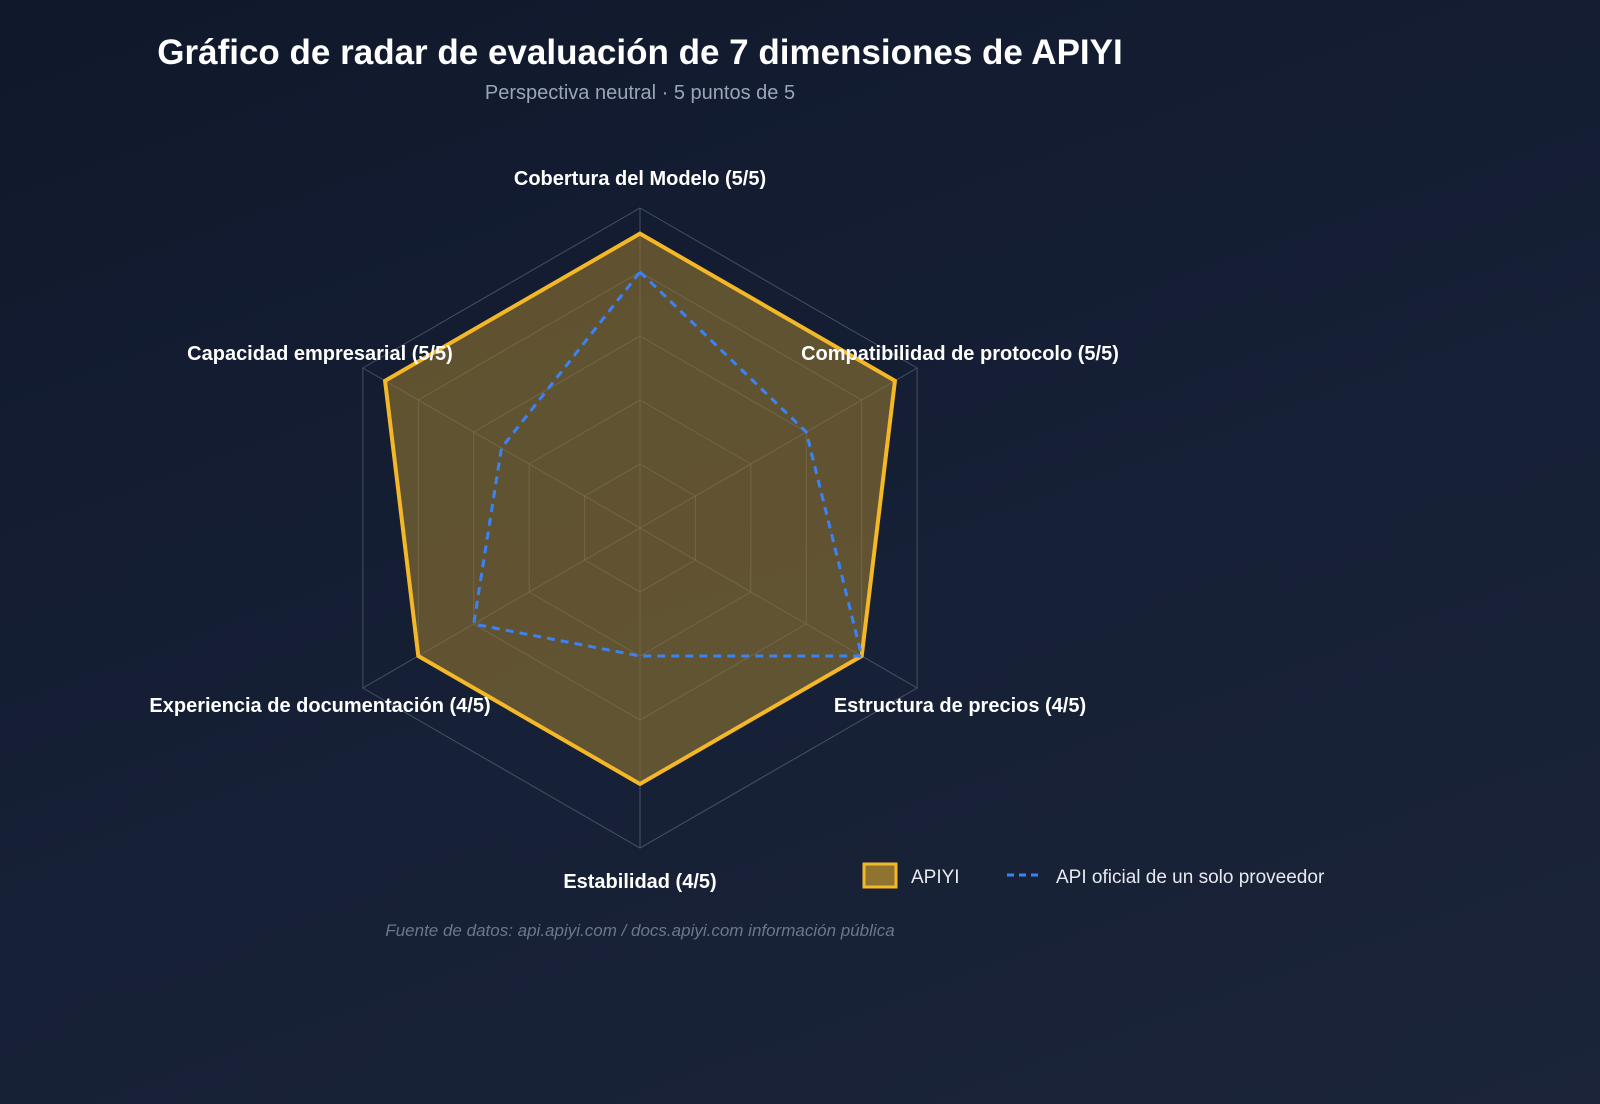 Image resolution: width=1600 pixels, height=1104 pixels. What do you see at coordinates (960, 354) in the screenshot?
I see `axis-label-protocol-compat: Compatibilidad de protocolo (5/5)` at bounding box center [960, 354].